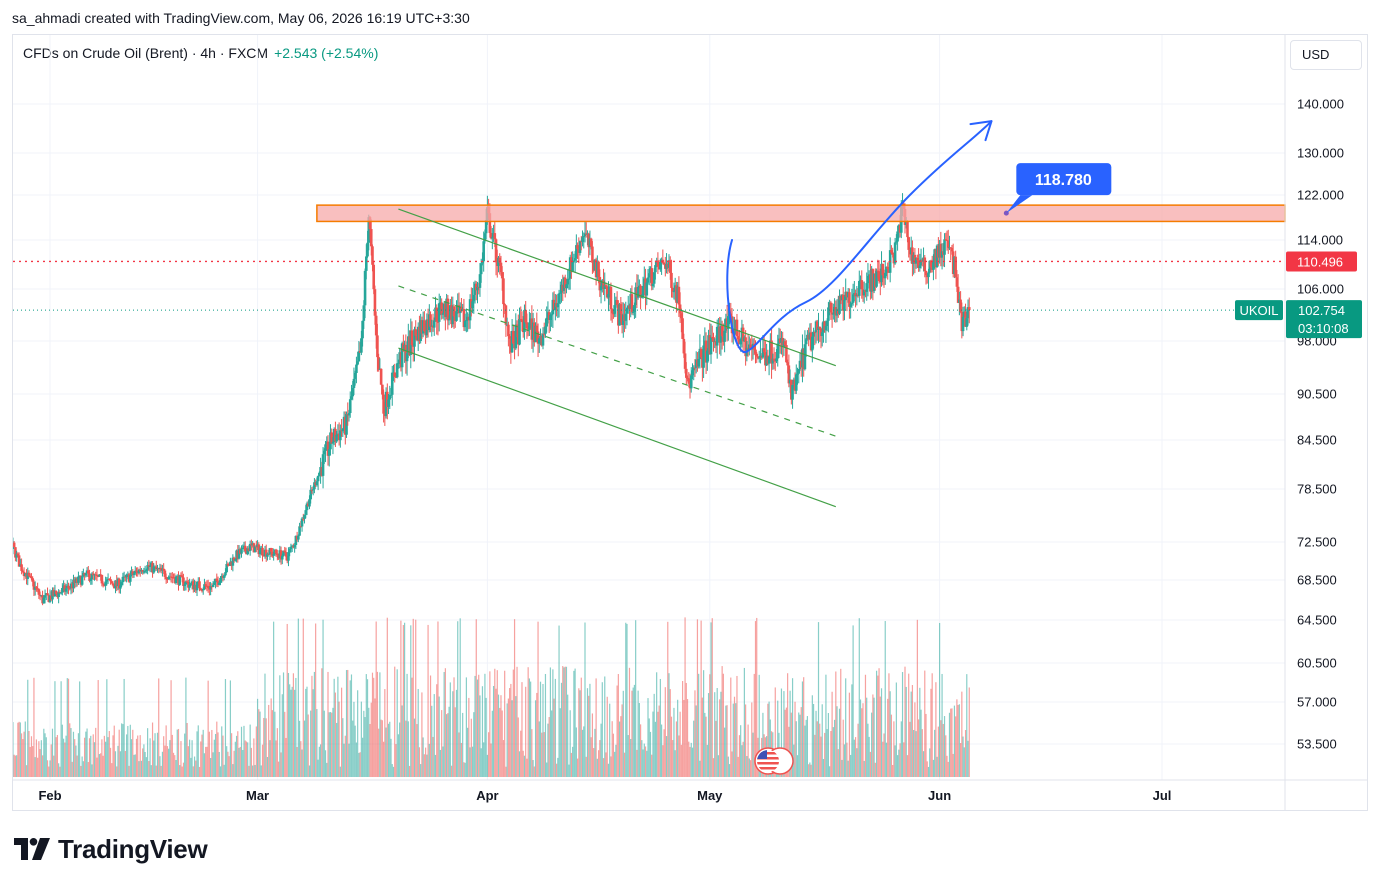 The width and height of the screenshot is (1381, 887). I want to click on us-flag-icon, so click(774, 761).